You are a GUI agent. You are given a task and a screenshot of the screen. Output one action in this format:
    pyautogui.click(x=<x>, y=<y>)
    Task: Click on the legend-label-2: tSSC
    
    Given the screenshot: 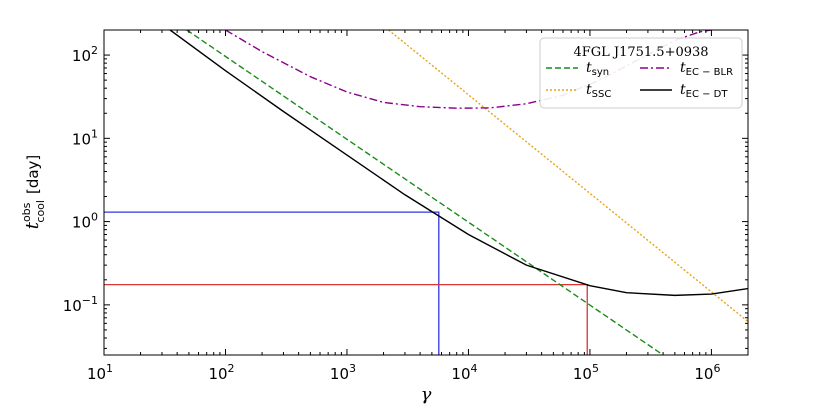 What is the action you would take?
    pyautogui.click(x=598, y=91)
    